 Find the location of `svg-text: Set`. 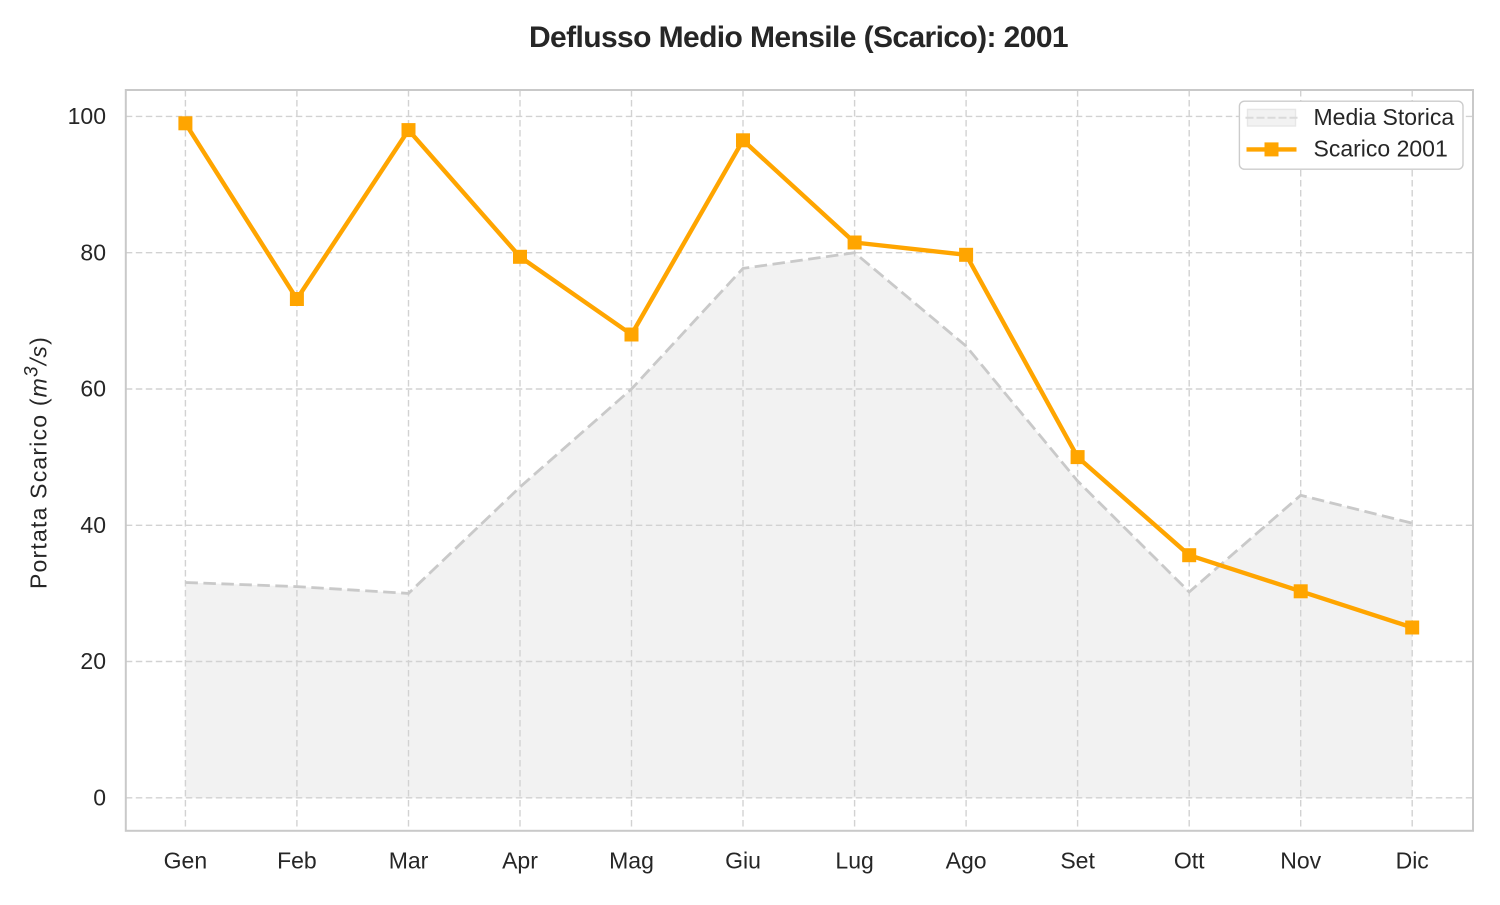

svg-text: Set is located at coordinates (1077, 861).